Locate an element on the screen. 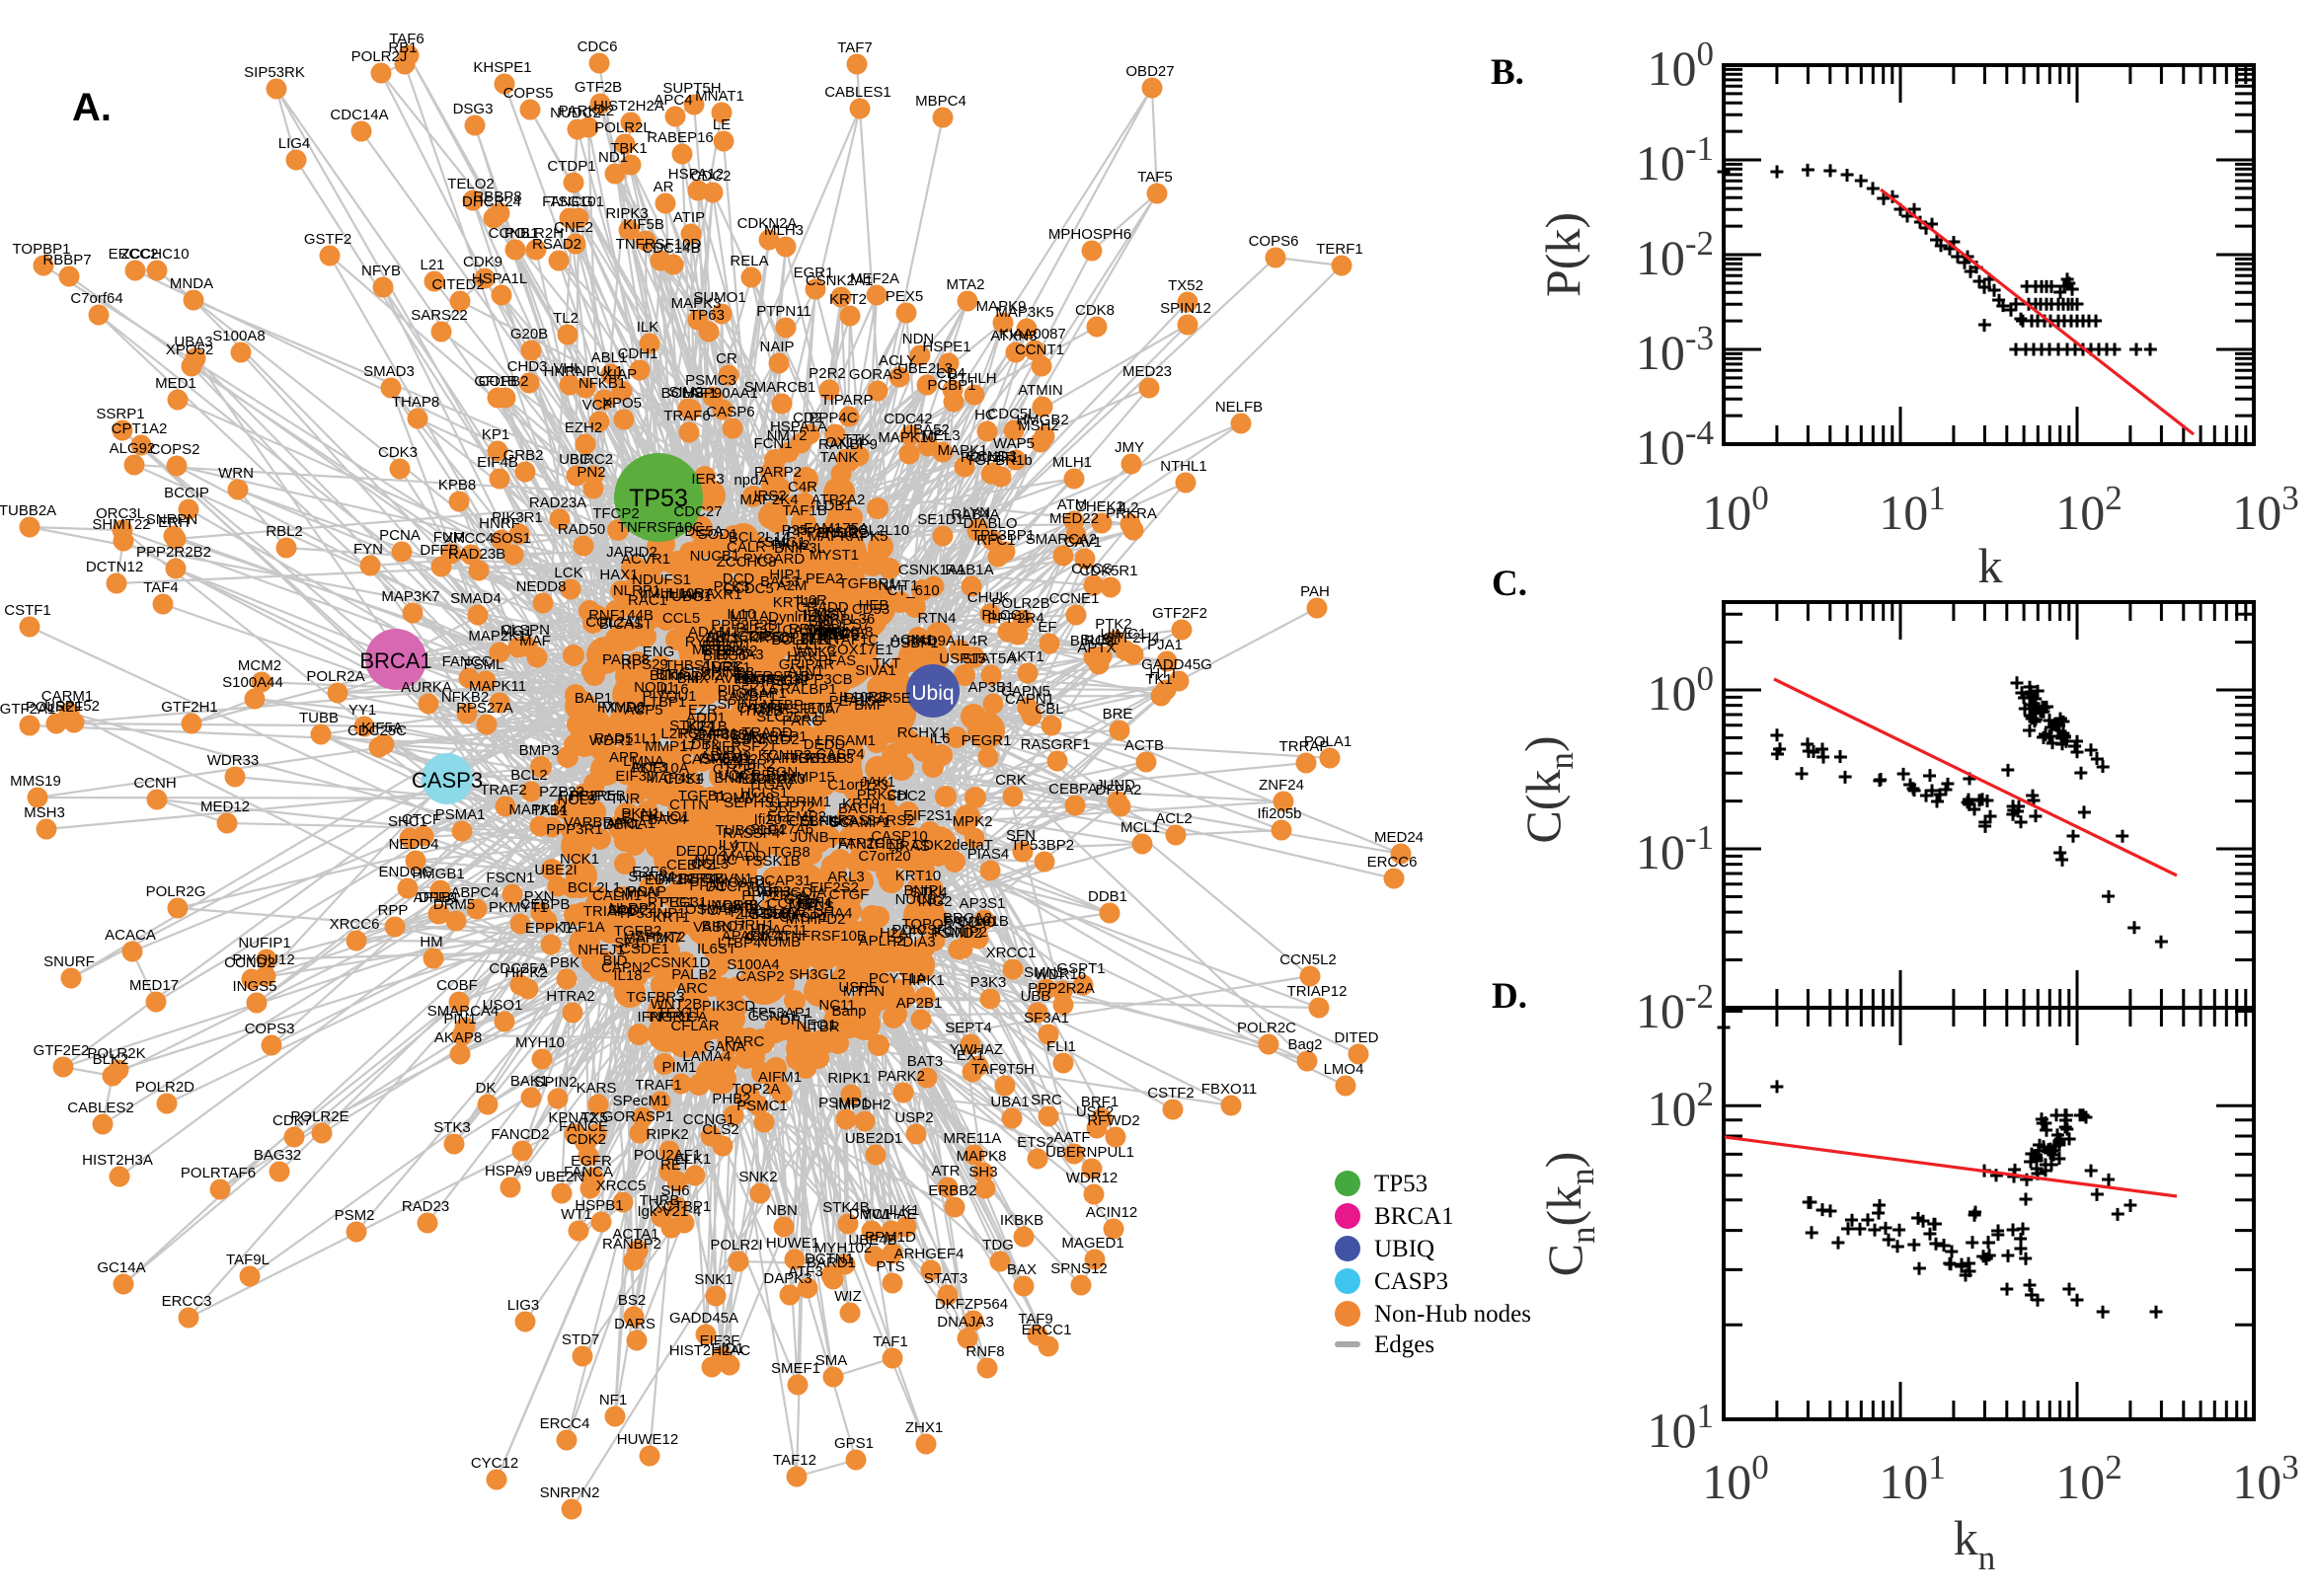 The image size is (2316, 1596). svg-text: SFN is located at coordinates (1021, 835).